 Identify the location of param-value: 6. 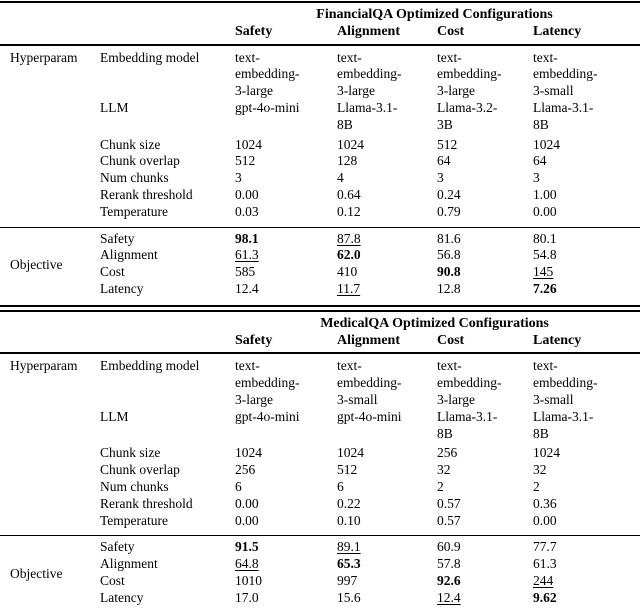
(340, 486).